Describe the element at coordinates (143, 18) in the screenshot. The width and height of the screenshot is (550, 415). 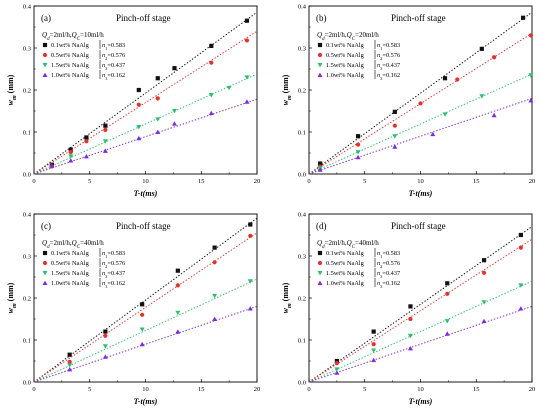
I see `stage-title: Pinch-off stage` at that location.